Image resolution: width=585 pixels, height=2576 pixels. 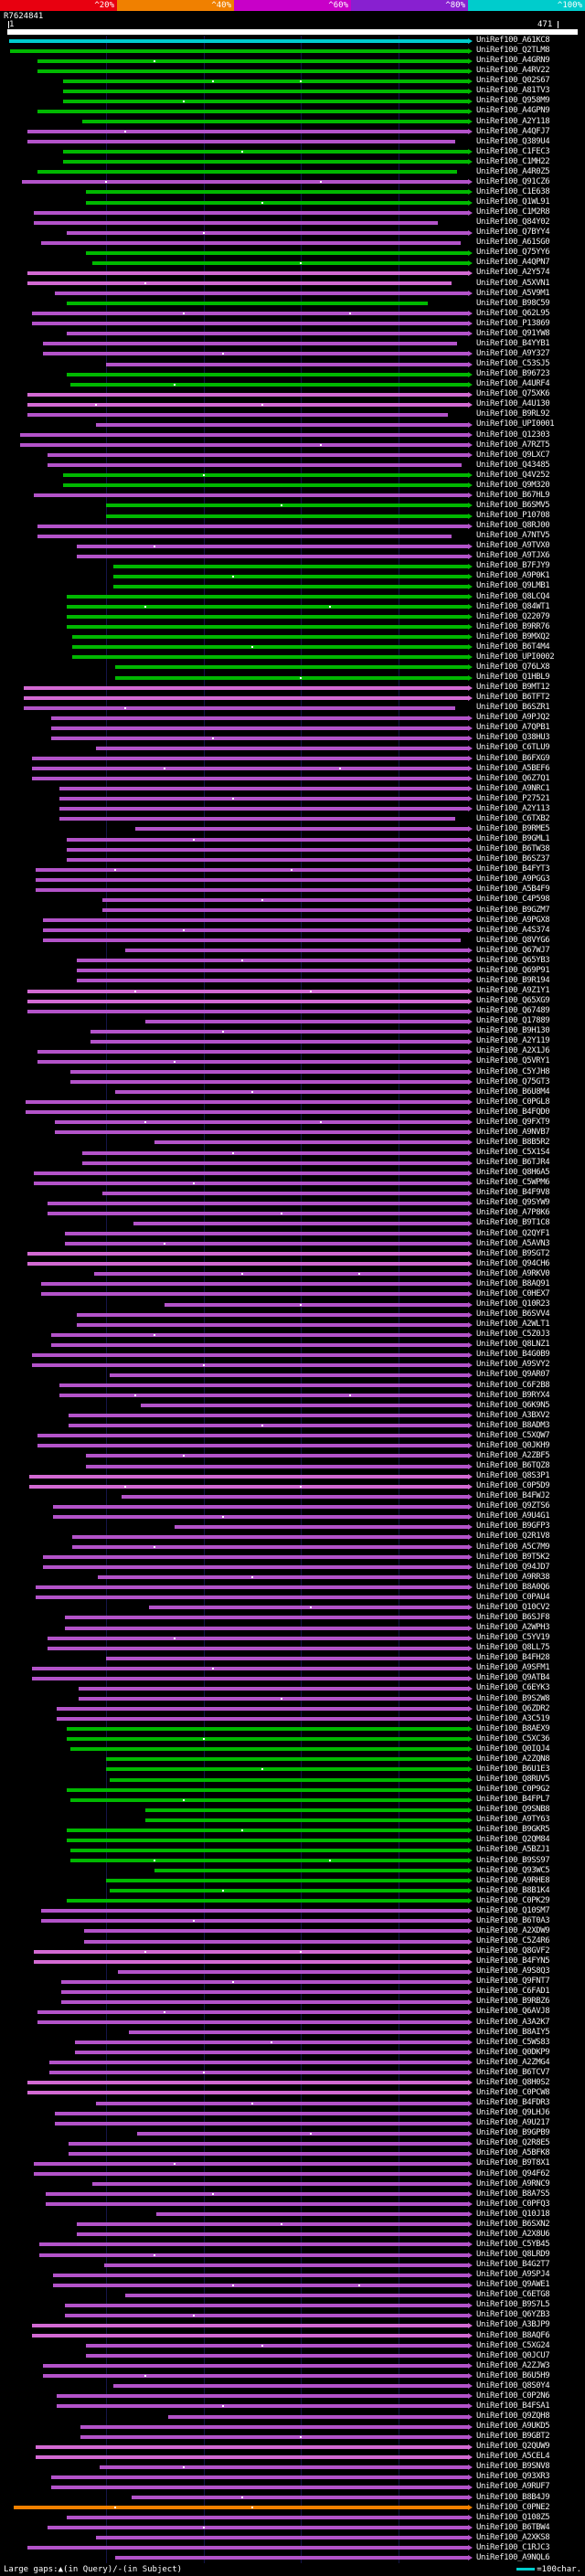 I want to click on hit-label: UniRef100_B9MT12, so click(x=513, y=688).